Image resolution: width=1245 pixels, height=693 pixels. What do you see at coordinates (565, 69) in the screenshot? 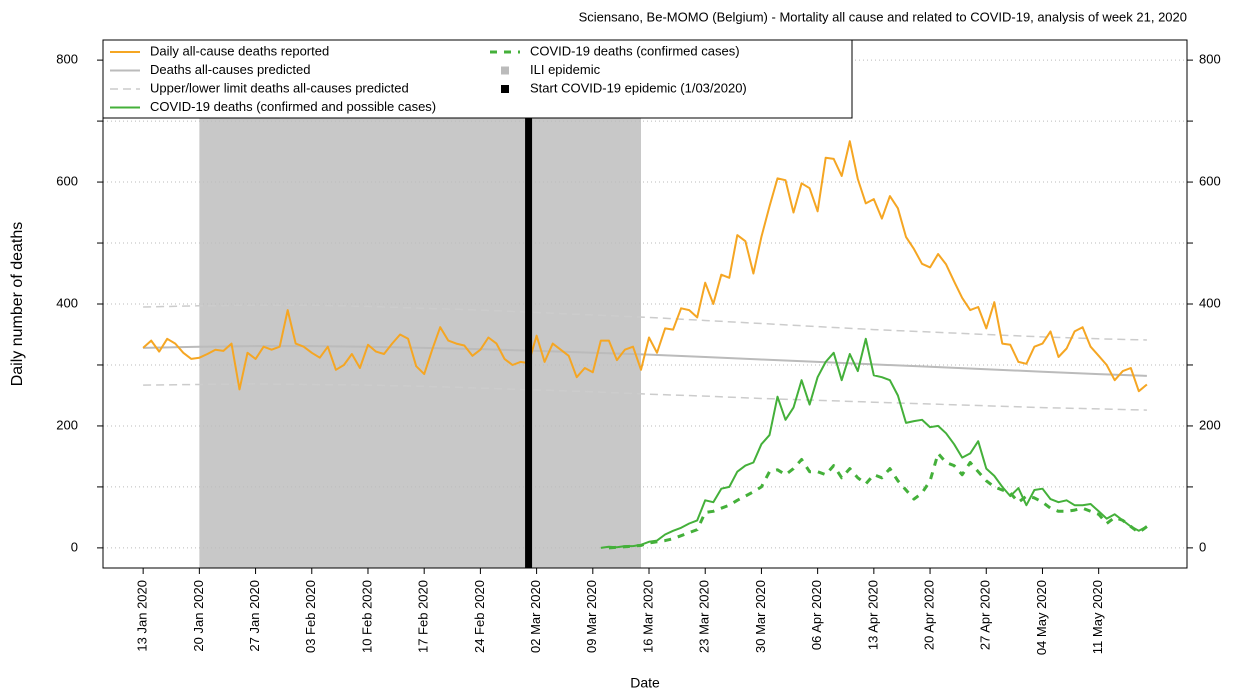
I see `legend-label: ILI epidemic` at bounding box center [565, 69].